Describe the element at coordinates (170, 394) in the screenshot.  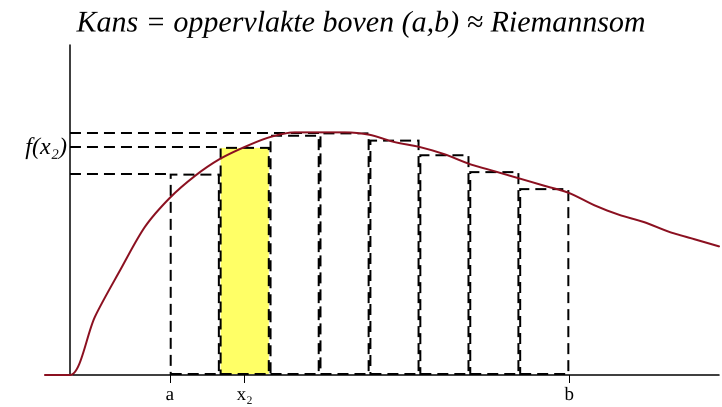
I see `x-tick-label: a` at that location.